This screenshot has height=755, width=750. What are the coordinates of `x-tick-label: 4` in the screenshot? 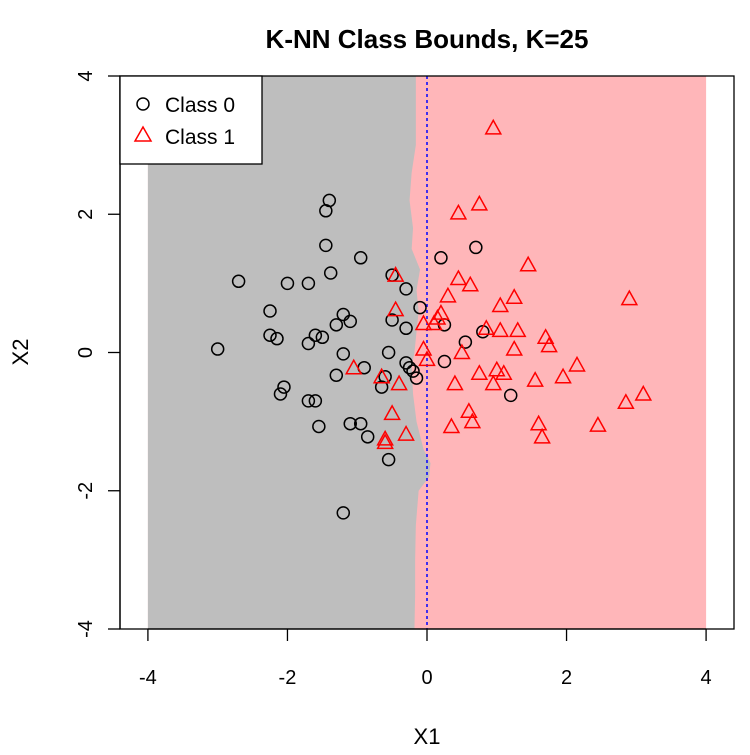 It's located at (706, 678).